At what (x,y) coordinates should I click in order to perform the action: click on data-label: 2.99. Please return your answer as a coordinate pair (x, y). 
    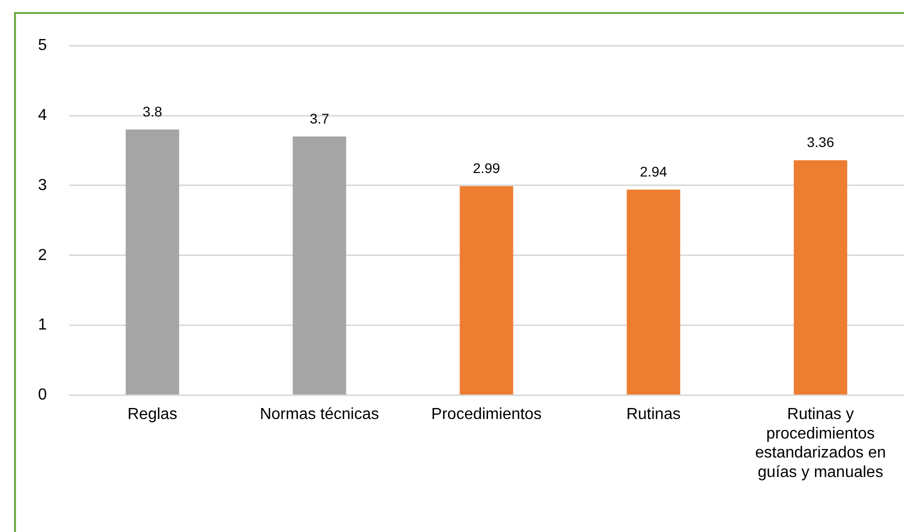
    Looking at the image, I should click on (486, 168).